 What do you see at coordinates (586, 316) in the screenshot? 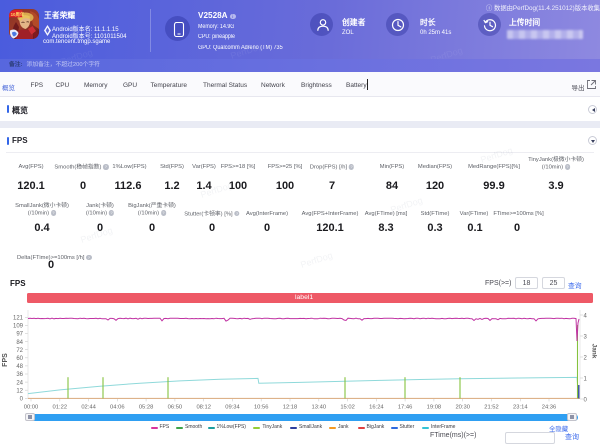
I see `svg-text: 4` at bounding box center [586, 316].